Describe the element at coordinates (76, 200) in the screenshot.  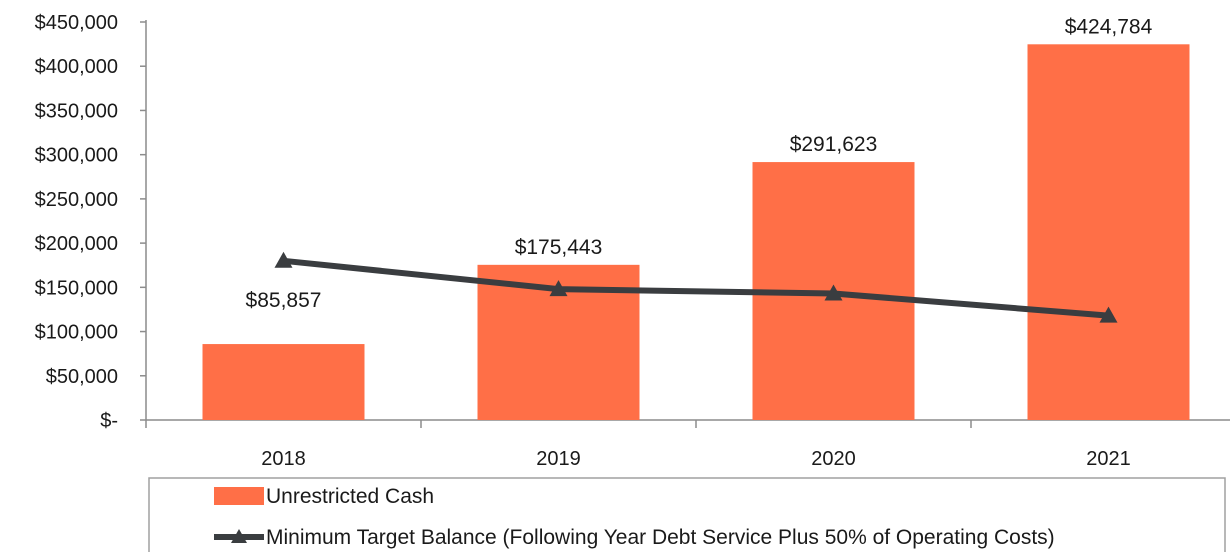
I see `y-tick-label: $250,000` at that location.